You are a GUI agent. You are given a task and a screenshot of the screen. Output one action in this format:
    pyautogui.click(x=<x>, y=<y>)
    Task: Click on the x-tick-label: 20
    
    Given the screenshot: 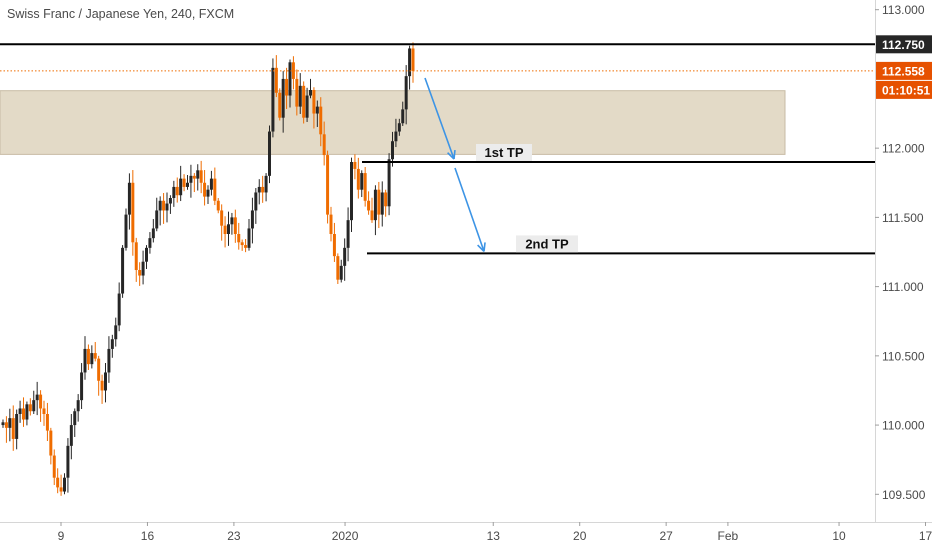 What is the action you would take?
    pyautogui.click(x=580, y=536)
    